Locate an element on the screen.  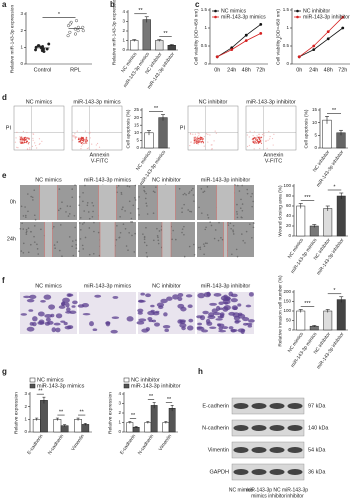
bar is located at coordinates (172, 420).